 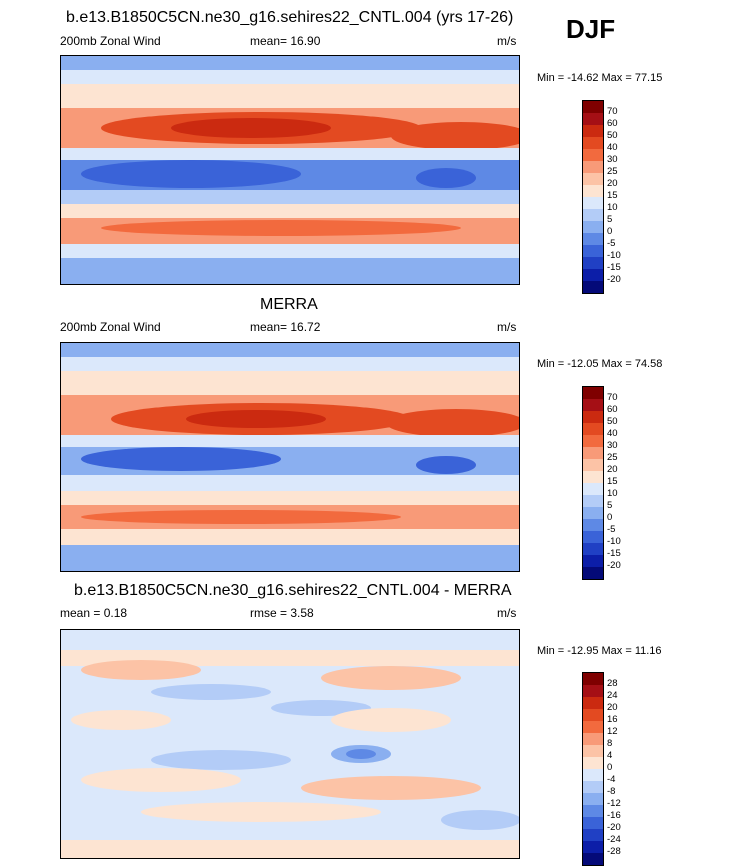 What do you see at coordinates (612, 409) in the screenshot?
I see `panel-2-colorbar-tick: 60` at bounding box center [612, 409].